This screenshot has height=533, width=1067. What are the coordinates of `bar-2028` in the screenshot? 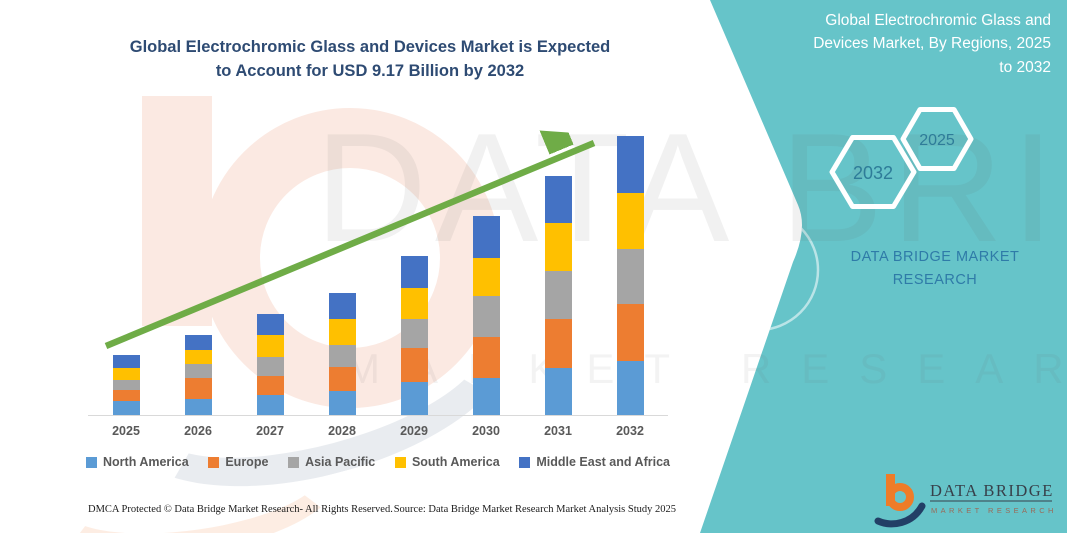 It's located at (342, 354).